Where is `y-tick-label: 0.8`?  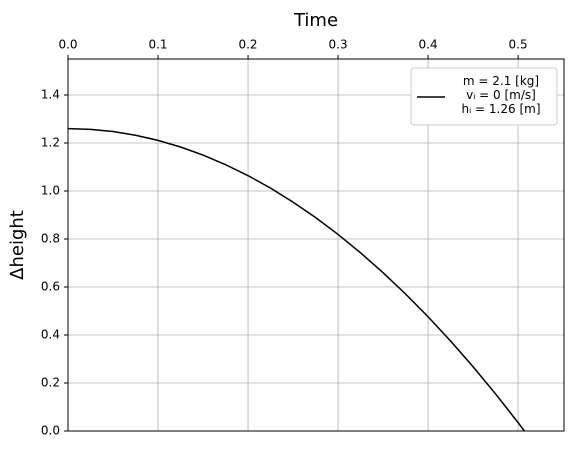 y-tick-label: 0.8 is located at coordinates (50, 239).